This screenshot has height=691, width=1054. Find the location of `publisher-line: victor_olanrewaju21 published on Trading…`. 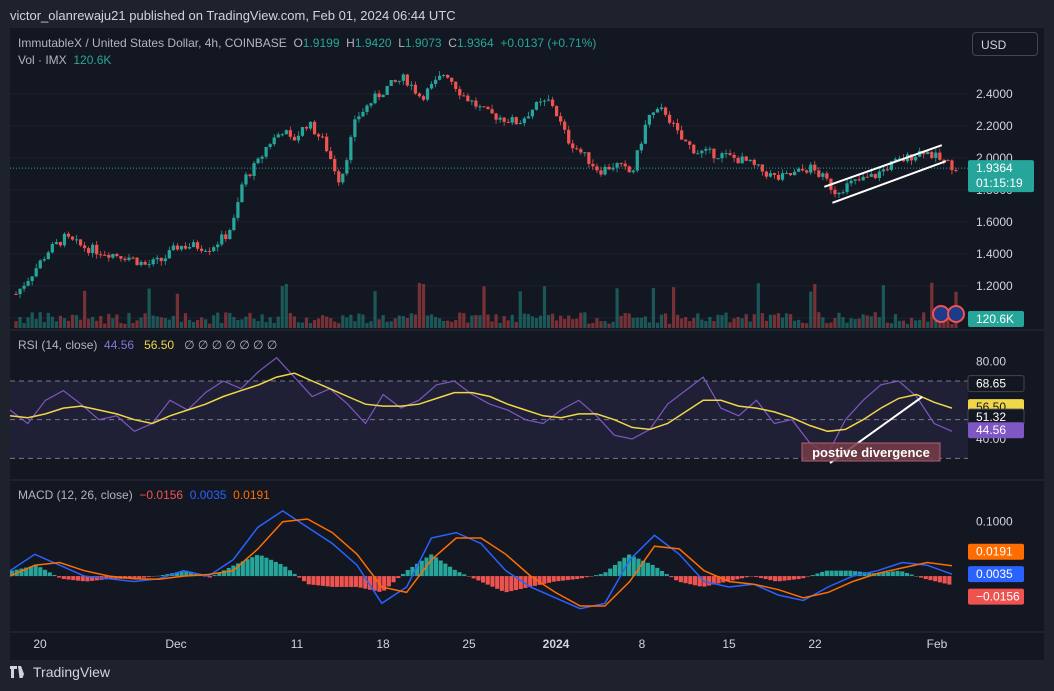

publisher-line: victor_olanrewaju21 published on Trading… is located at coordinates (233, 15).